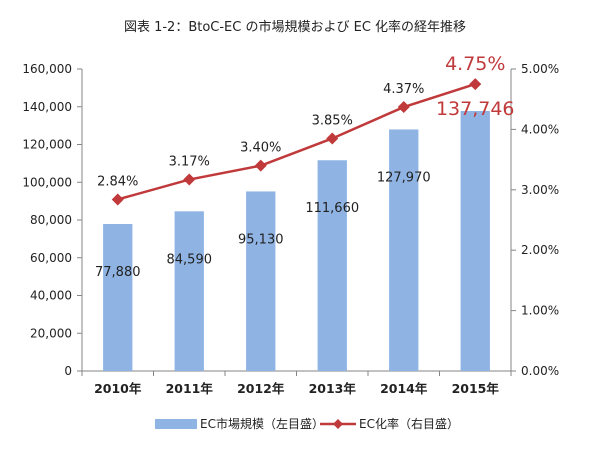 This screenshot has height=450, width=590. What do you see at coordinates (260, 148) in the screenshot?
I see `rate-value-label: 3.40%` at bounding box center [260, 148].